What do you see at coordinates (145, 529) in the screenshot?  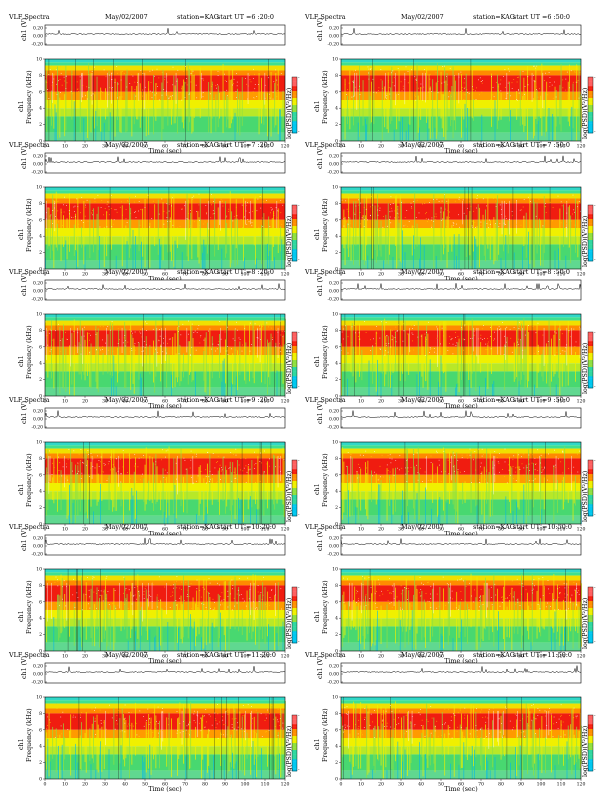 I see `spectrogram-xtick-label: 50` at bounding box center [145, 529].